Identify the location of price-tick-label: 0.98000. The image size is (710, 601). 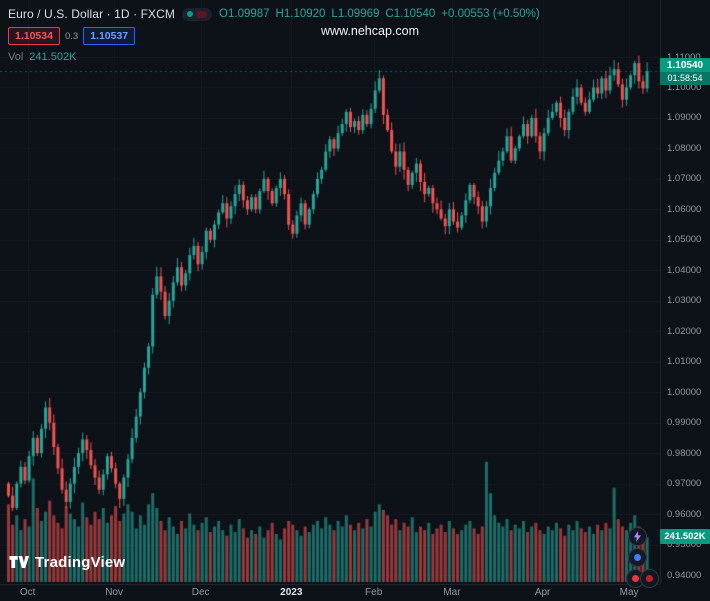
(684, 453).